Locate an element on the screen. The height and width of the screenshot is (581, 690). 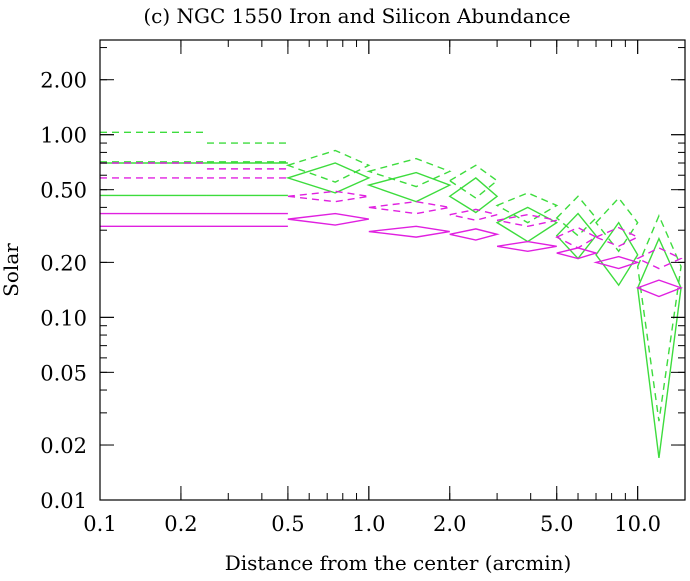
y-tick-label: 1.00 is located at coordinates (63, 136).